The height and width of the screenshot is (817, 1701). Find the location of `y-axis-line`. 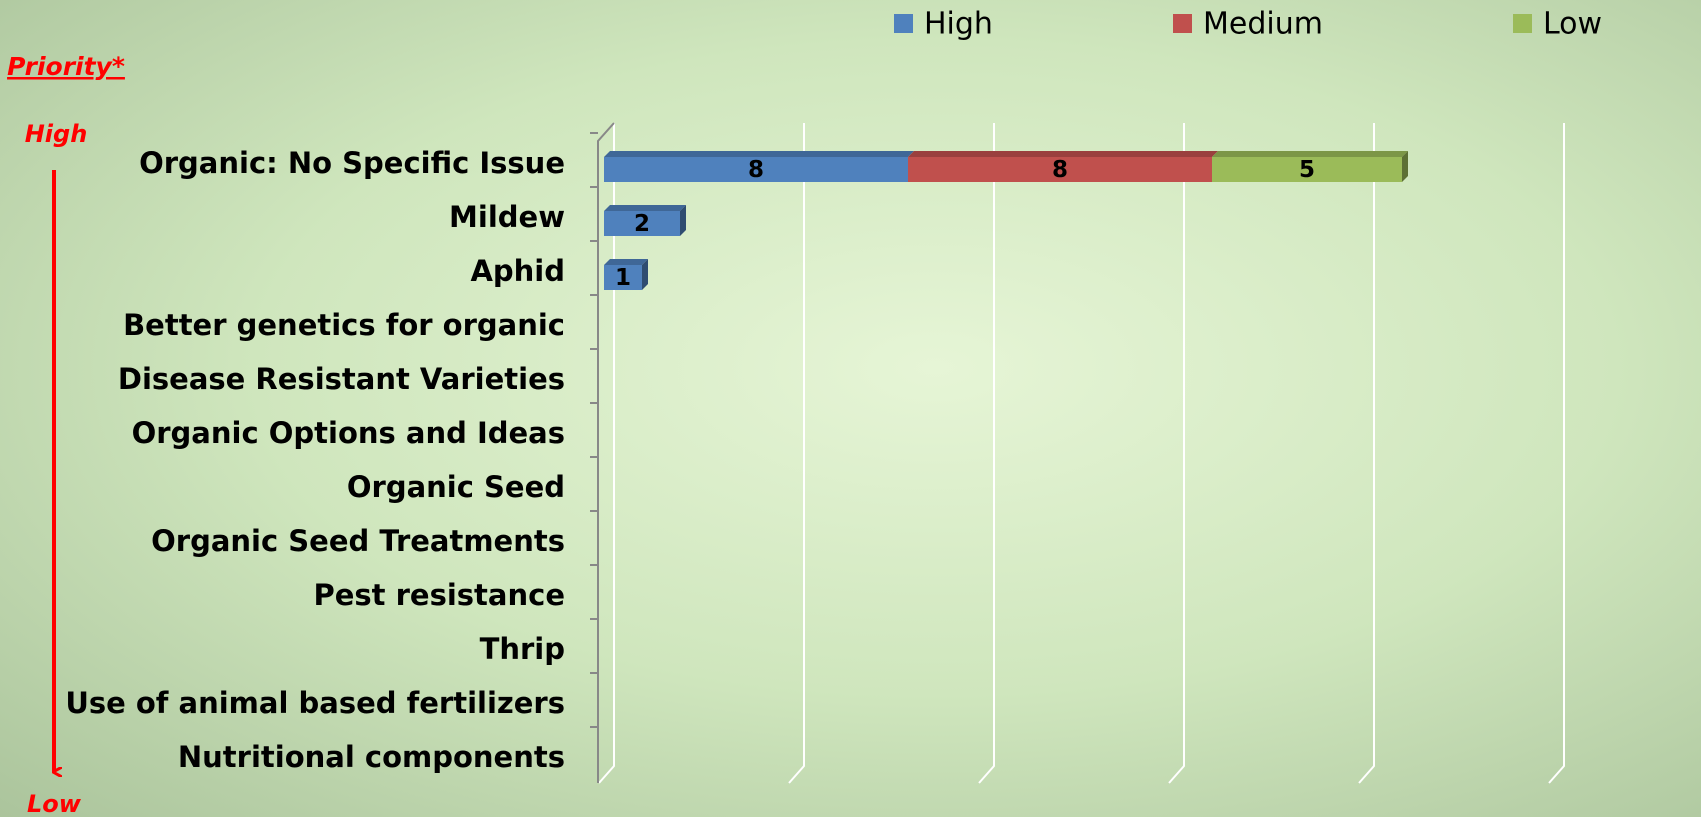

y-axis-line is located at coordinates (606, 452).